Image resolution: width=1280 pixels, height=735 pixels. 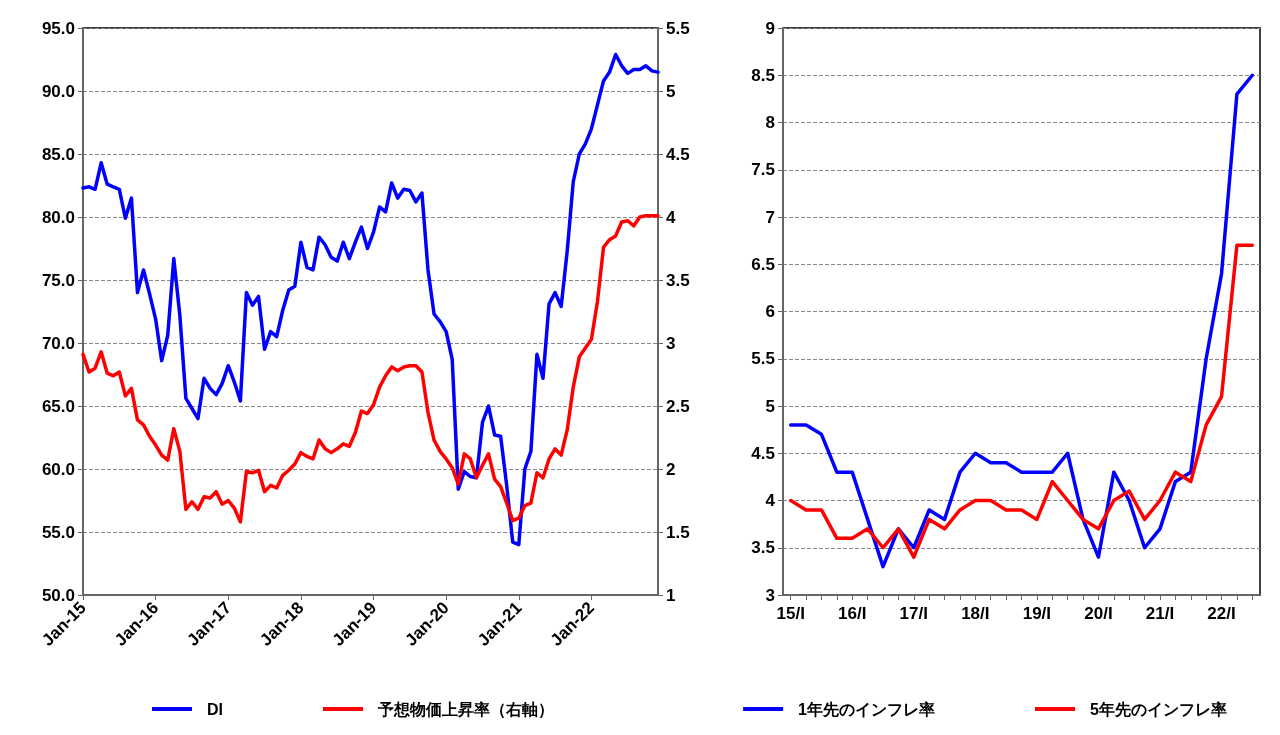 I want to click on x-tick-label: 19/I, so click(x=1037, y=613).